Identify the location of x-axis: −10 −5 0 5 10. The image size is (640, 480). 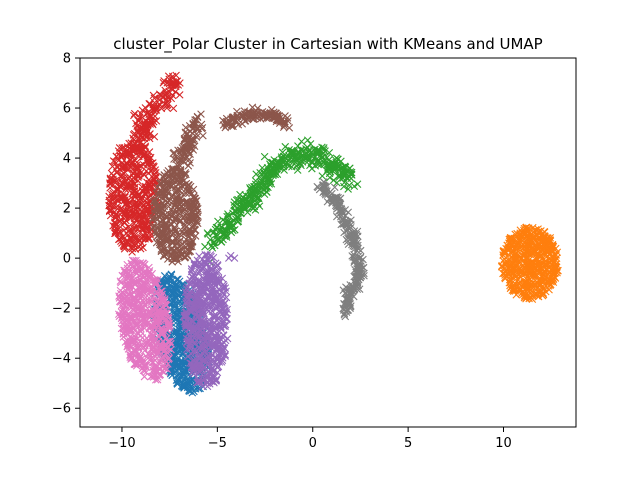
(310, 439).